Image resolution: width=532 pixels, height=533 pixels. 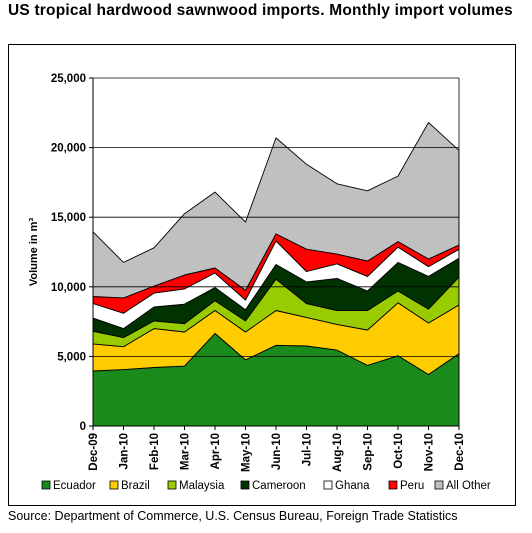 I want to click on x-tick-label: Jul-10, so click(x=308, y=449).